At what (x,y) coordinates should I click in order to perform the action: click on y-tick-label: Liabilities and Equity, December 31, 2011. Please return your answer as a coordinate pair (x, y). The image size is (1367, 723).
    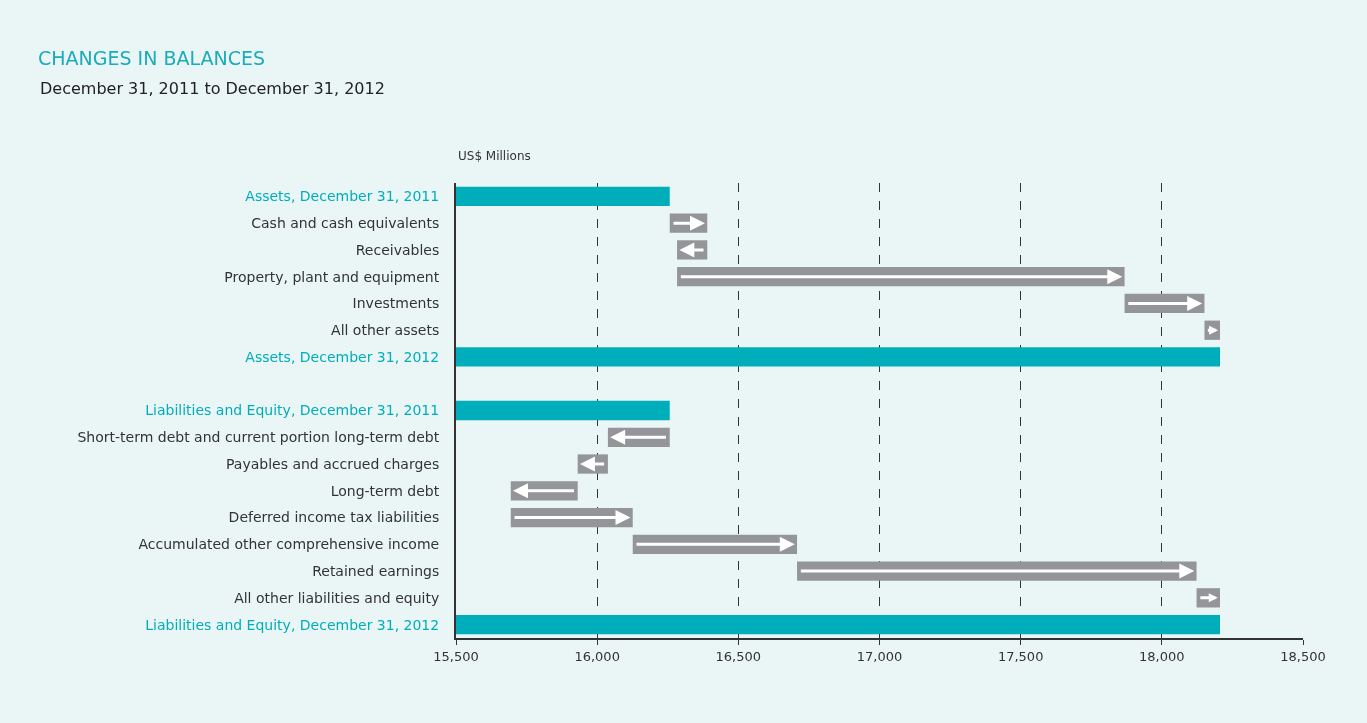
    Looking at the image, I should click on (292, 410).